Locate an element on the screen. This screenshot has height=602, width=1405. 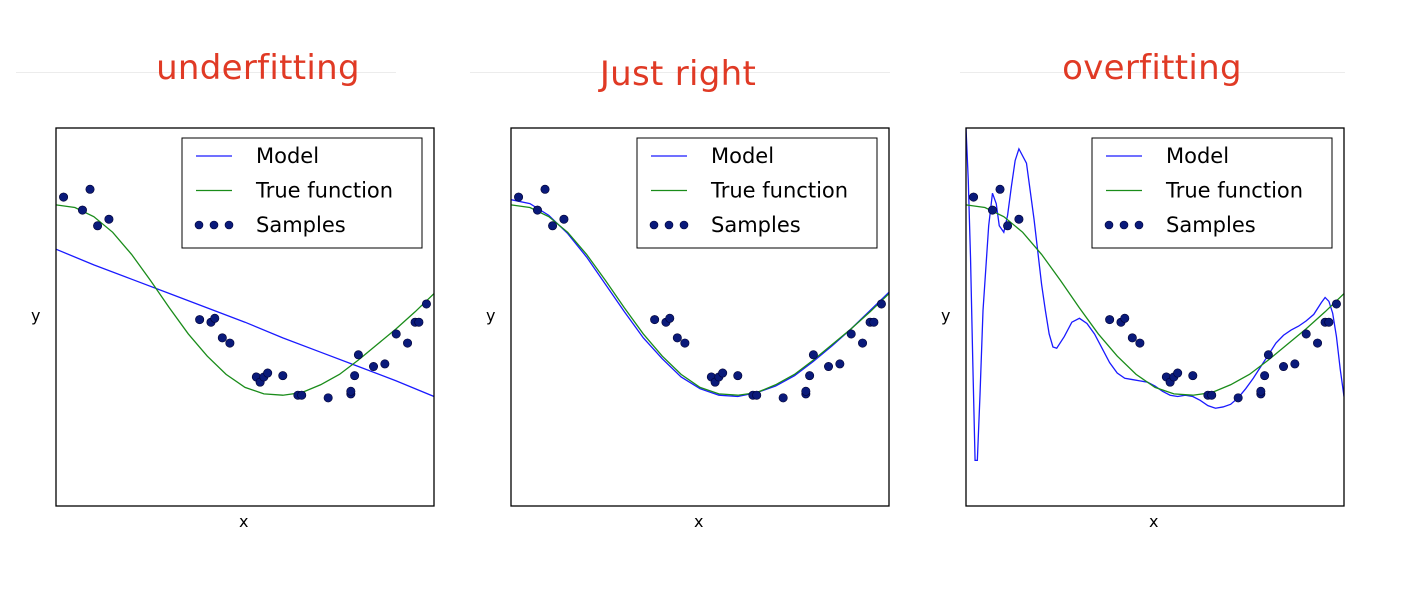
panel-title-overfitting: overfitting is located at coordinates (1152, 68).